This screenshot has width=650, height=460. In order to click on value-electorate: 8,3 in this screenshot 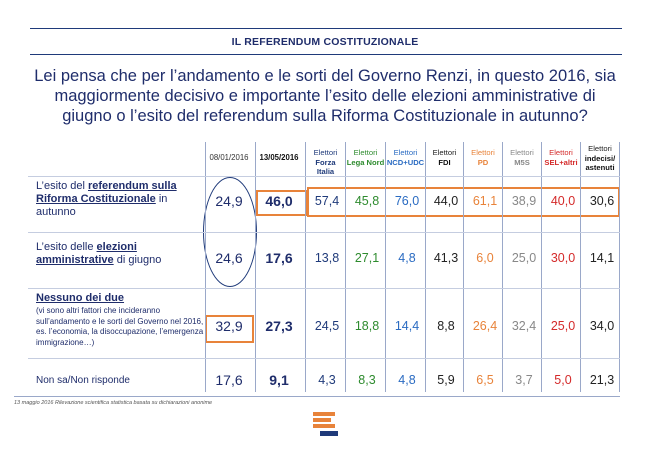, I will do `click(367, 380)`.